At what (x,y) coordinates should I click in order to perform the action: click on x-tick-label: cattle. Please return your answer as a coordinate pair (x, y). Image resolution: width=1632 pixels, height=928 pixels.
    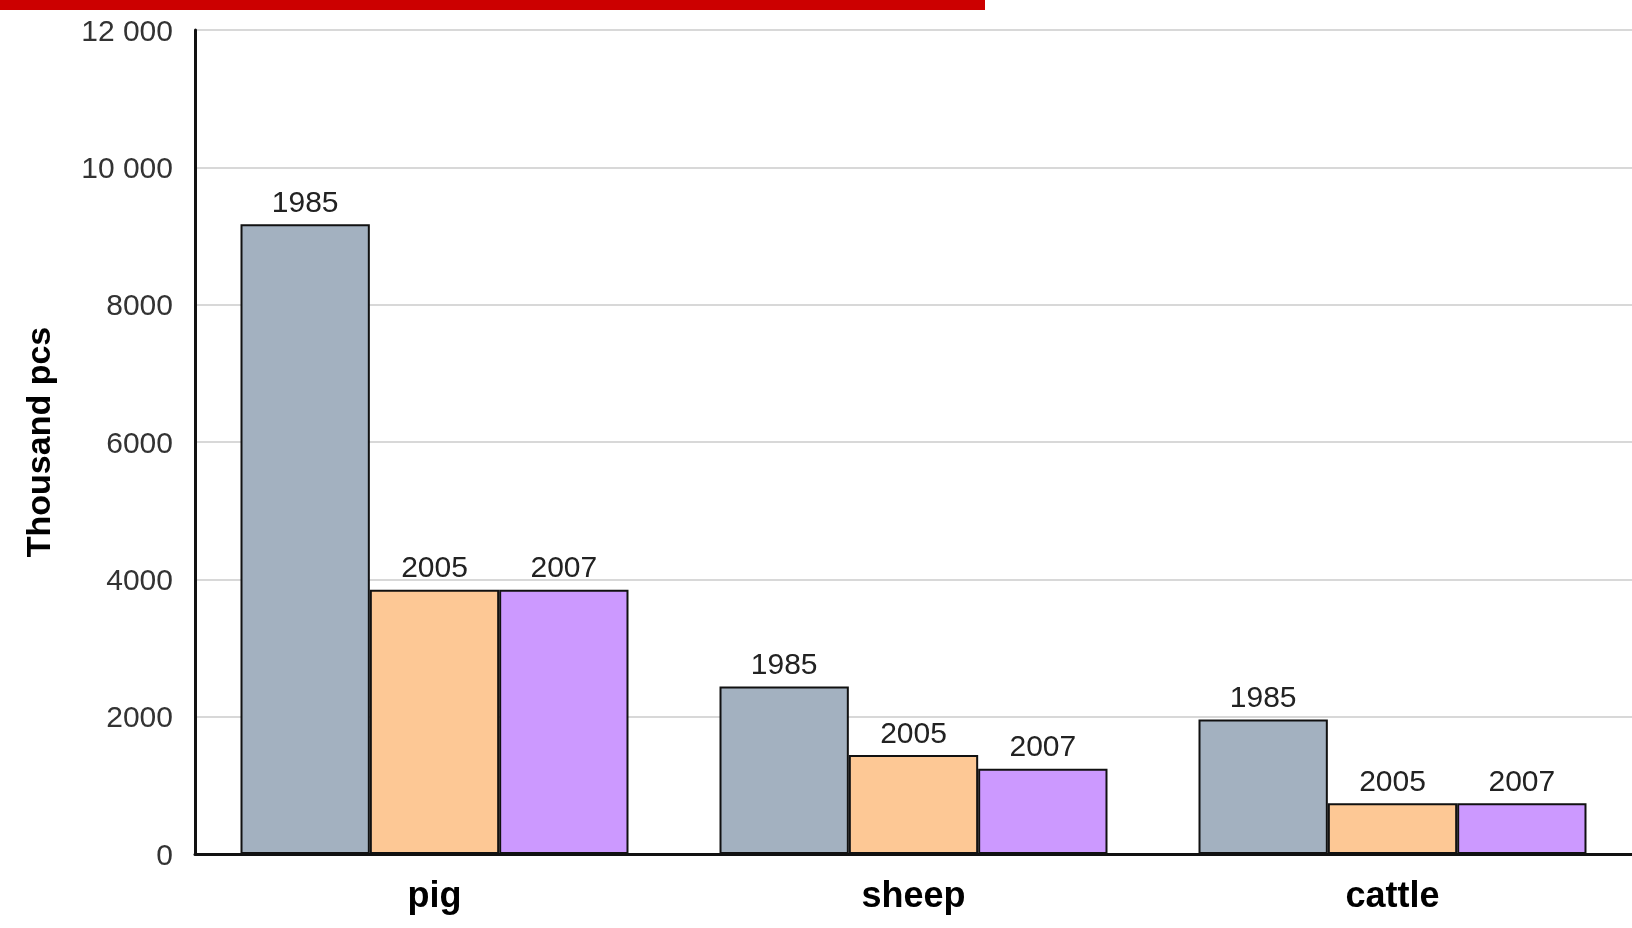
    Looking at the image, I should click on (1392, 894).